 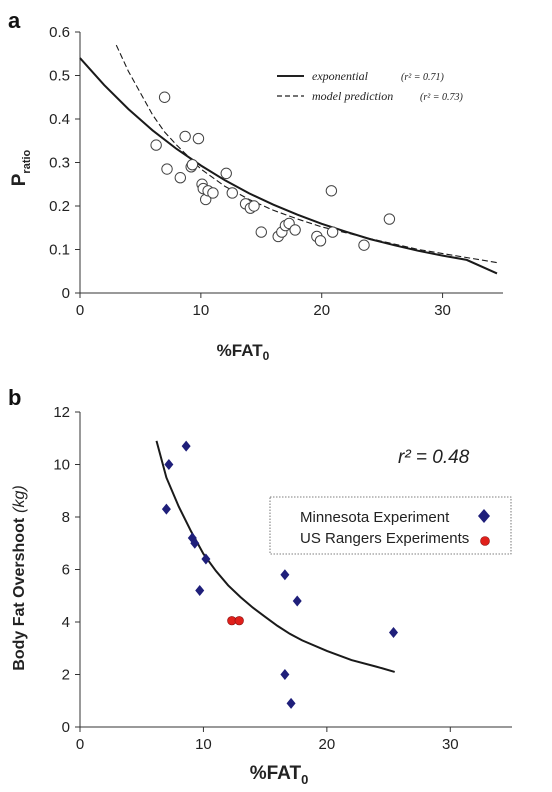 I want to click on data-point-rangers, so click(x=239, y=621).